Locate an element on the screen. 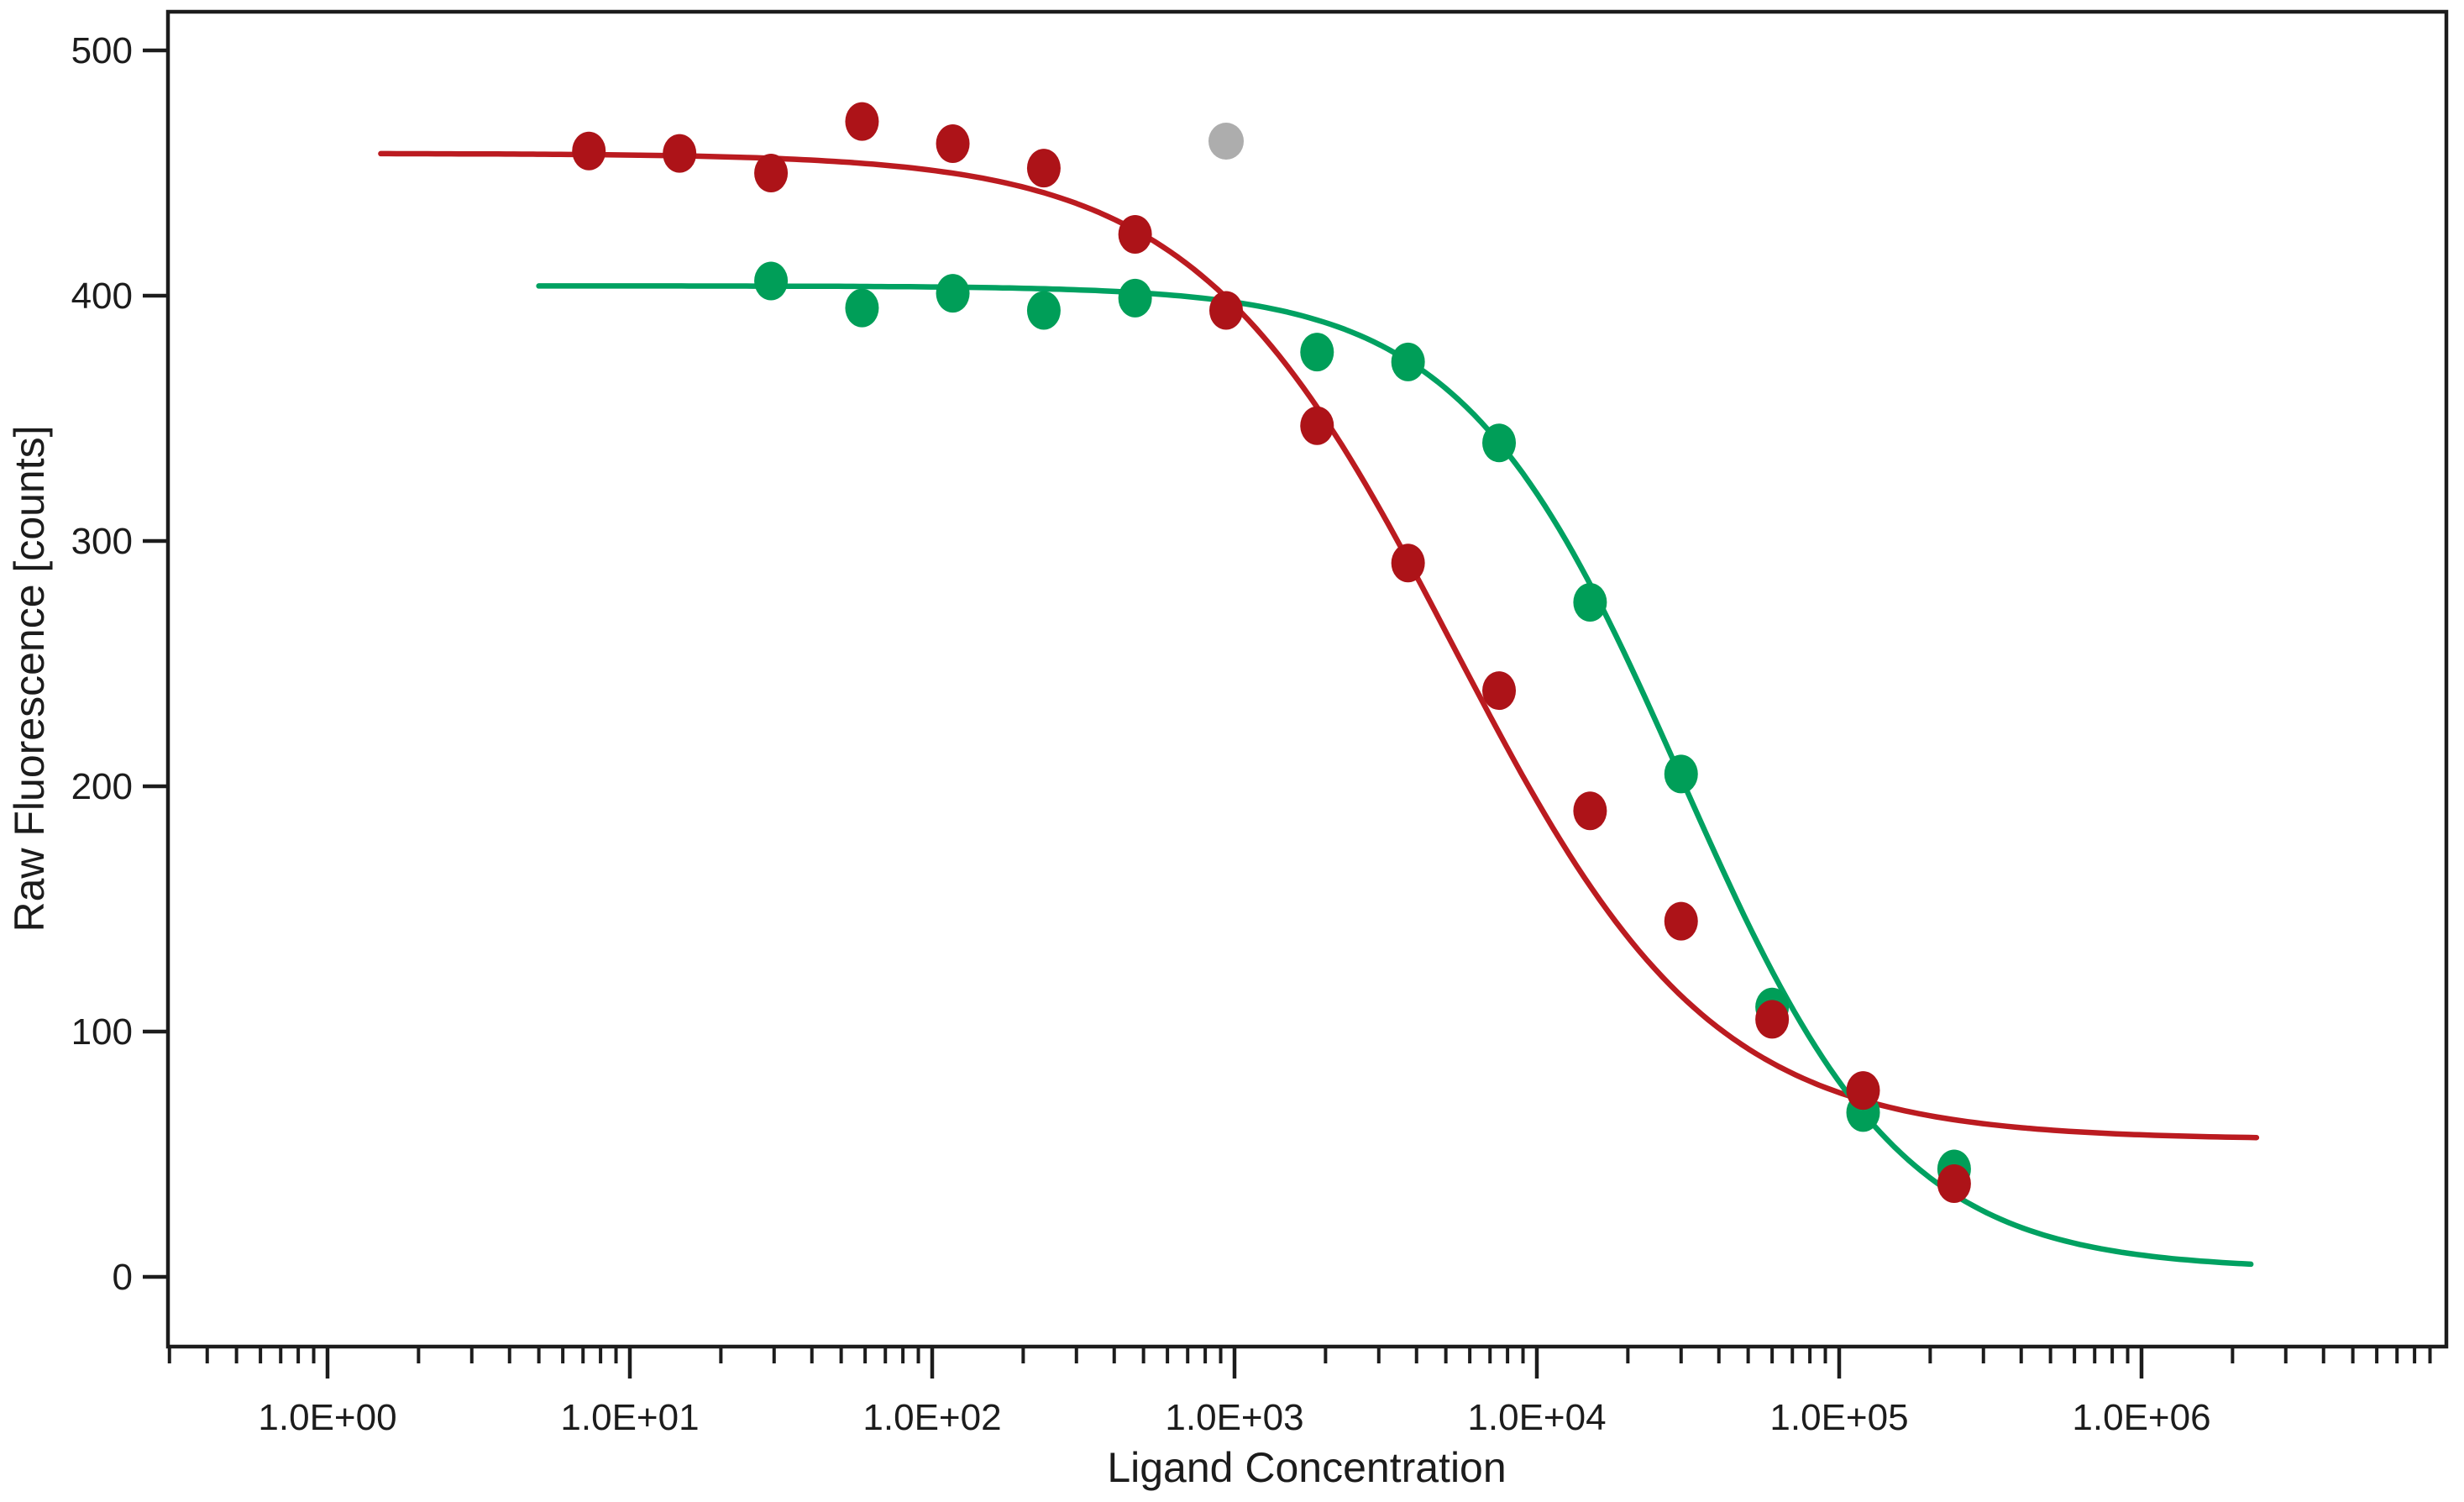 The image size is (2464, 1502). y-axis-major-ticks is located at coordinates (155, 664).